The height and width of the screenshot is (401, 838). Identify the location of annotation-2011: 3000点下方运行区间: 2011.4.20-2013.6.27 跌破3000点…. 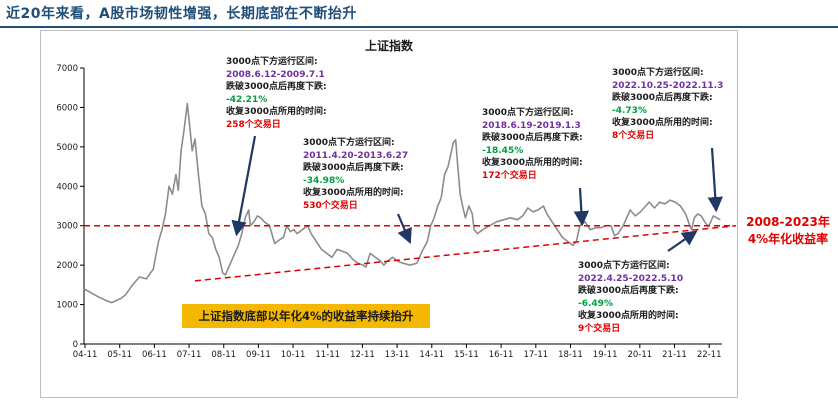
(355, 174).